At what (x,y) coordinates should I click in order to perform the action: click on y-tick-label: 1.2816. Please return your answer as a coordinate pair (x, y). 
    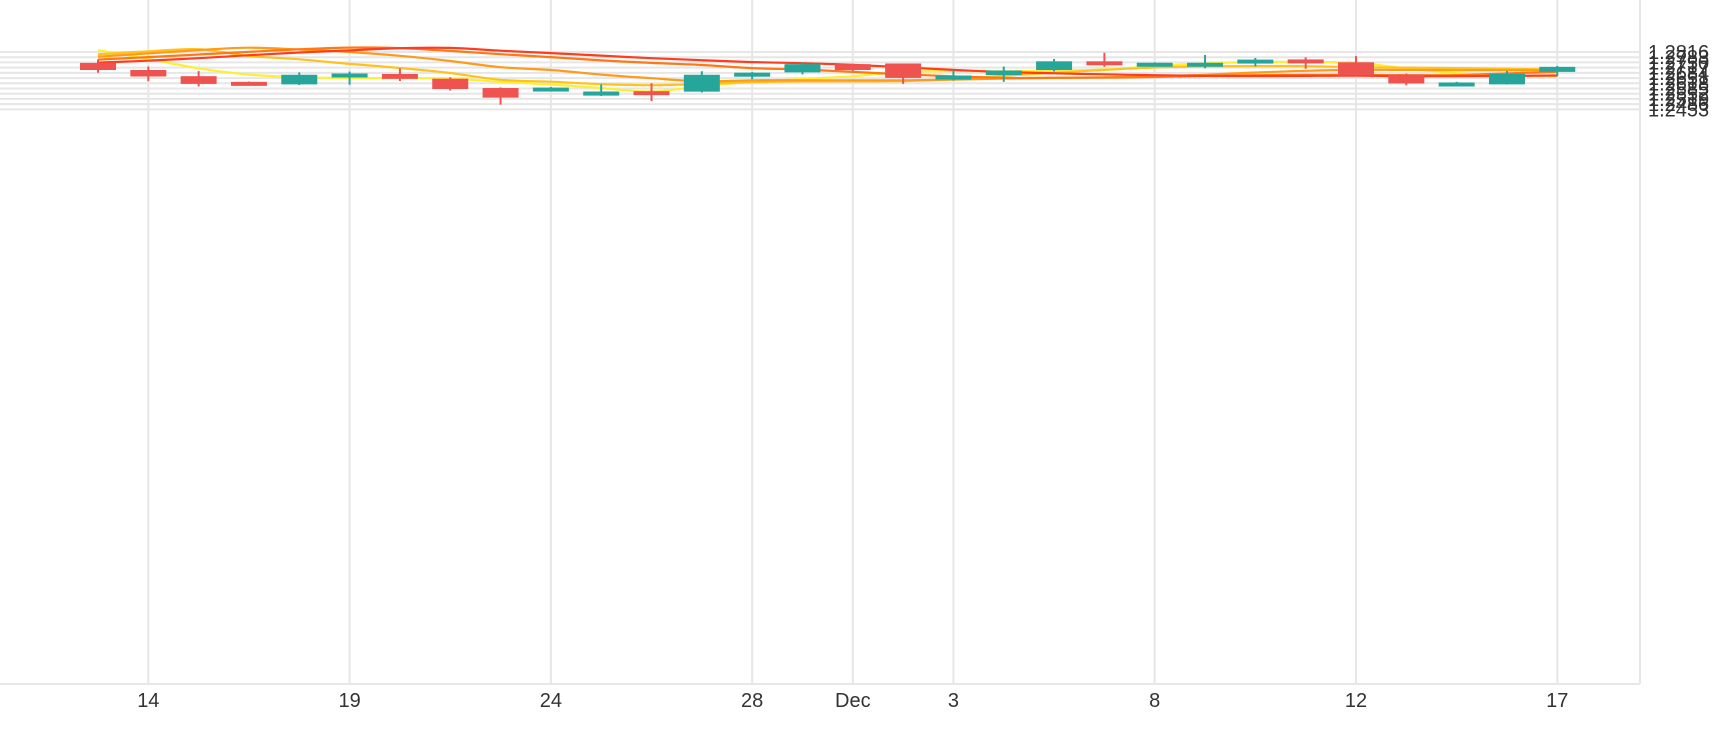
    Looking at the image, I should click on (1678, 53).